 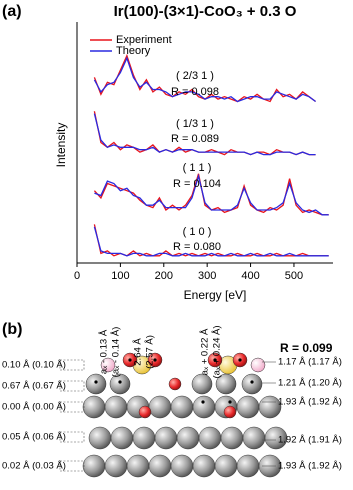 What do you see at coordinates (34, 365) in the screenshot?
I see `layer-shift-label: 0.10 Å (0.10 Å)` at bounding box center [34, 365].